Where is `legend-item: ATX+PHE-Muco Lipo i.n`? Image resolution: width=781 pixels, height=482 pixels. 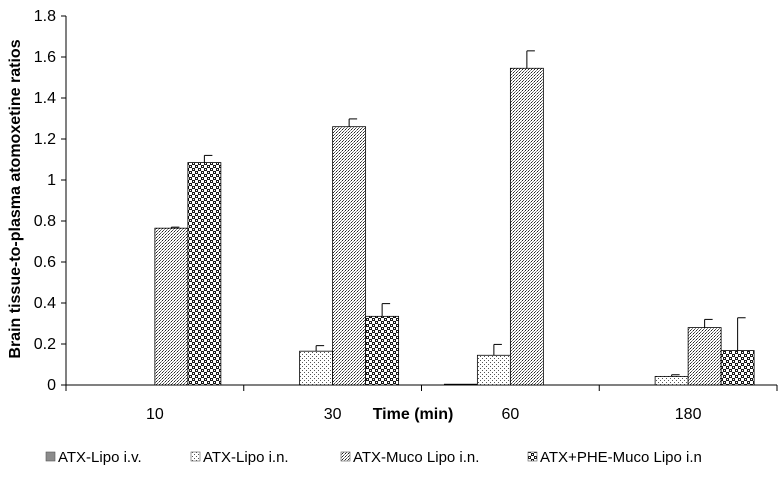 legend-item: ATX+PHE-Muco Lipo i.n is located at coordinates (614, 457).